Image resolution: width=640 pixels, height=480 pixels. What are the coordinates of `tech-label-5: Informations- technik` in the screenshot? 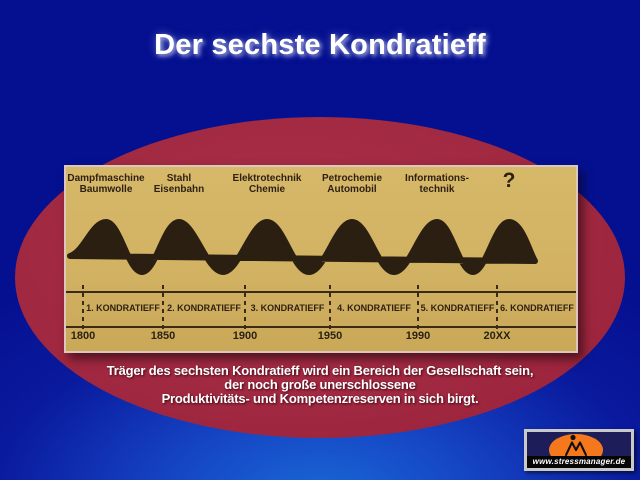 It's located at (437, 184).